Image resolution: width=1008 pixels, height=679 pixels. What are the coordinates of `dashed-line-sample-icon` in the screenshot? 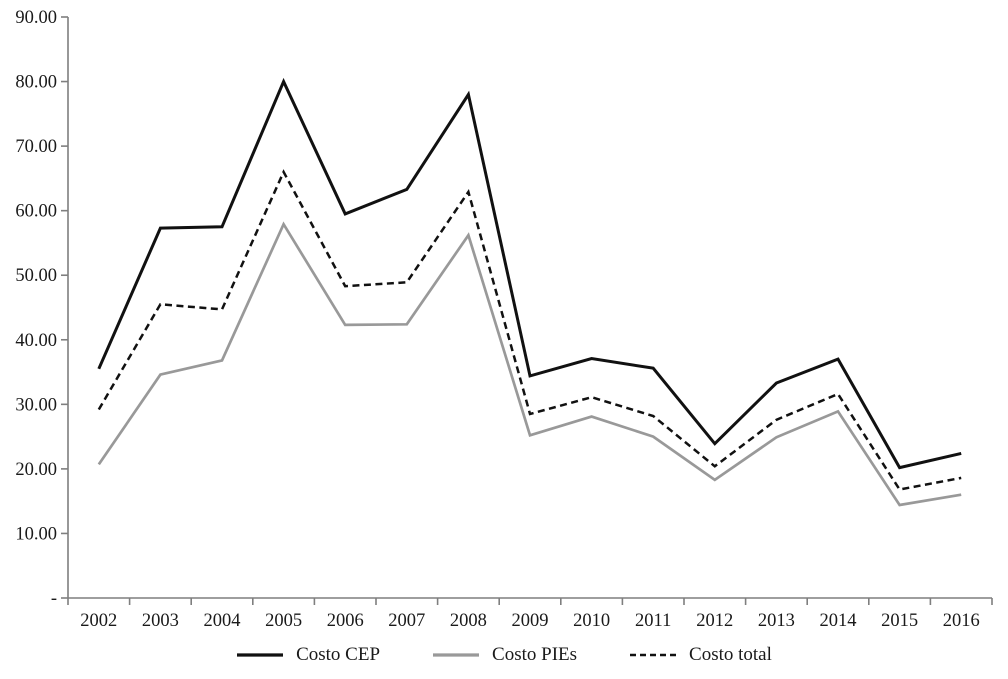 It's located at (653, 655).